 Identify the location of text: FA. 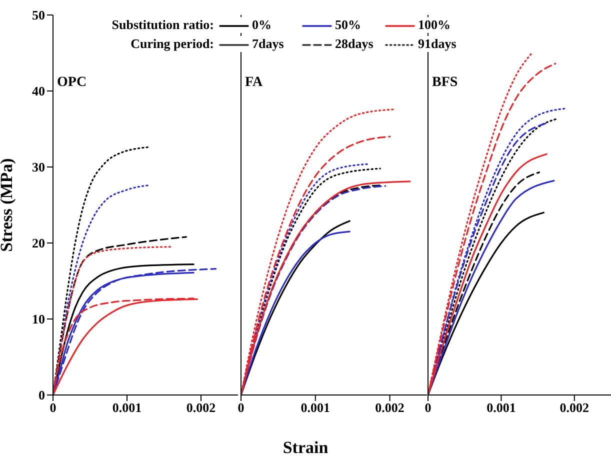
(254, 83).